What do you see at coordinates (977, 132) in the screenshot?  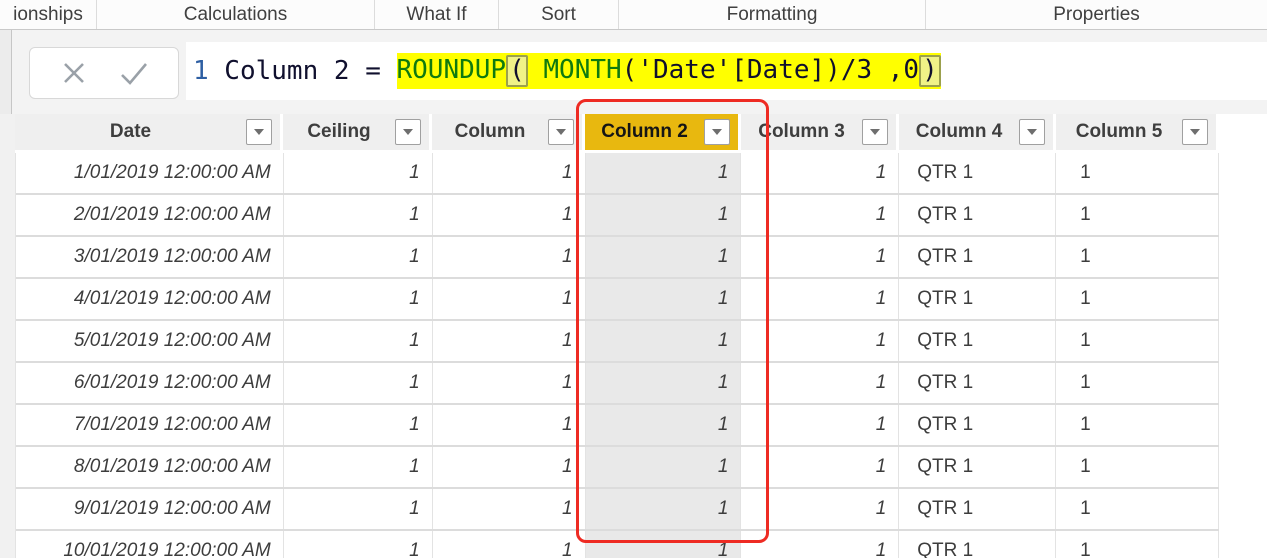 I see `column-header-column-4: Column 4` at bounding box center [977, 132].